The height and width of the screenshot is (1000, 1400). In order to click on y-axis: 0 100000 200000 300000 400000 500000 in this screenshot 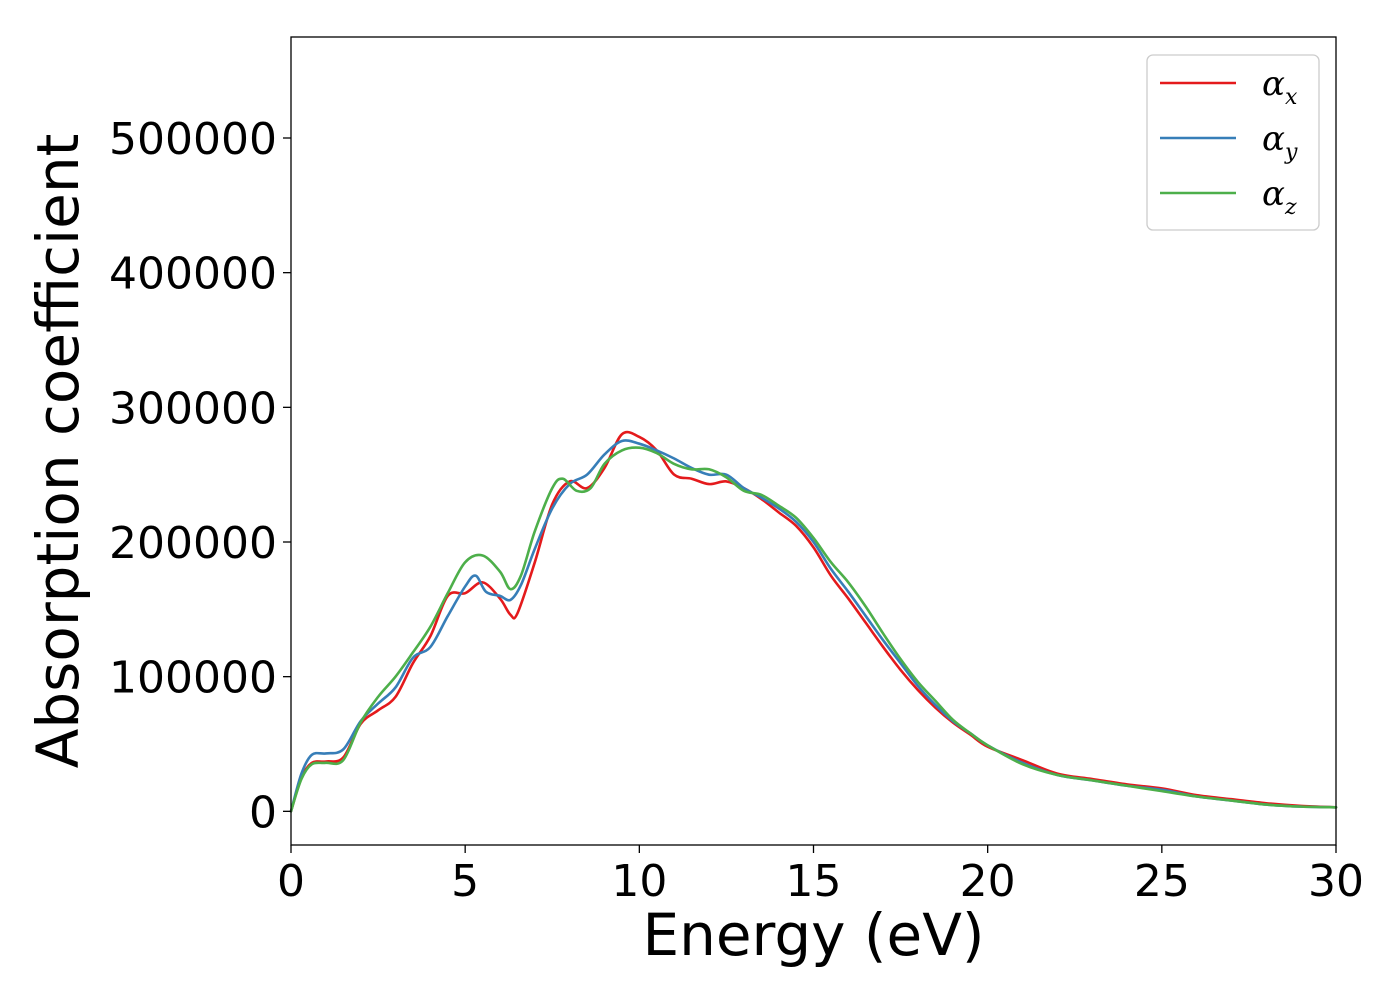, I will do `click(200, 476)`.